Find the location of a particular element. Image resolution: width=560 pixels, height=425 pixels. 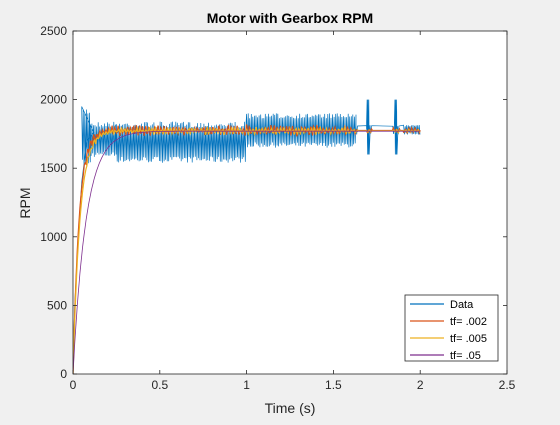

legend-label: tf= .005 is located at coordinates (468, 339).